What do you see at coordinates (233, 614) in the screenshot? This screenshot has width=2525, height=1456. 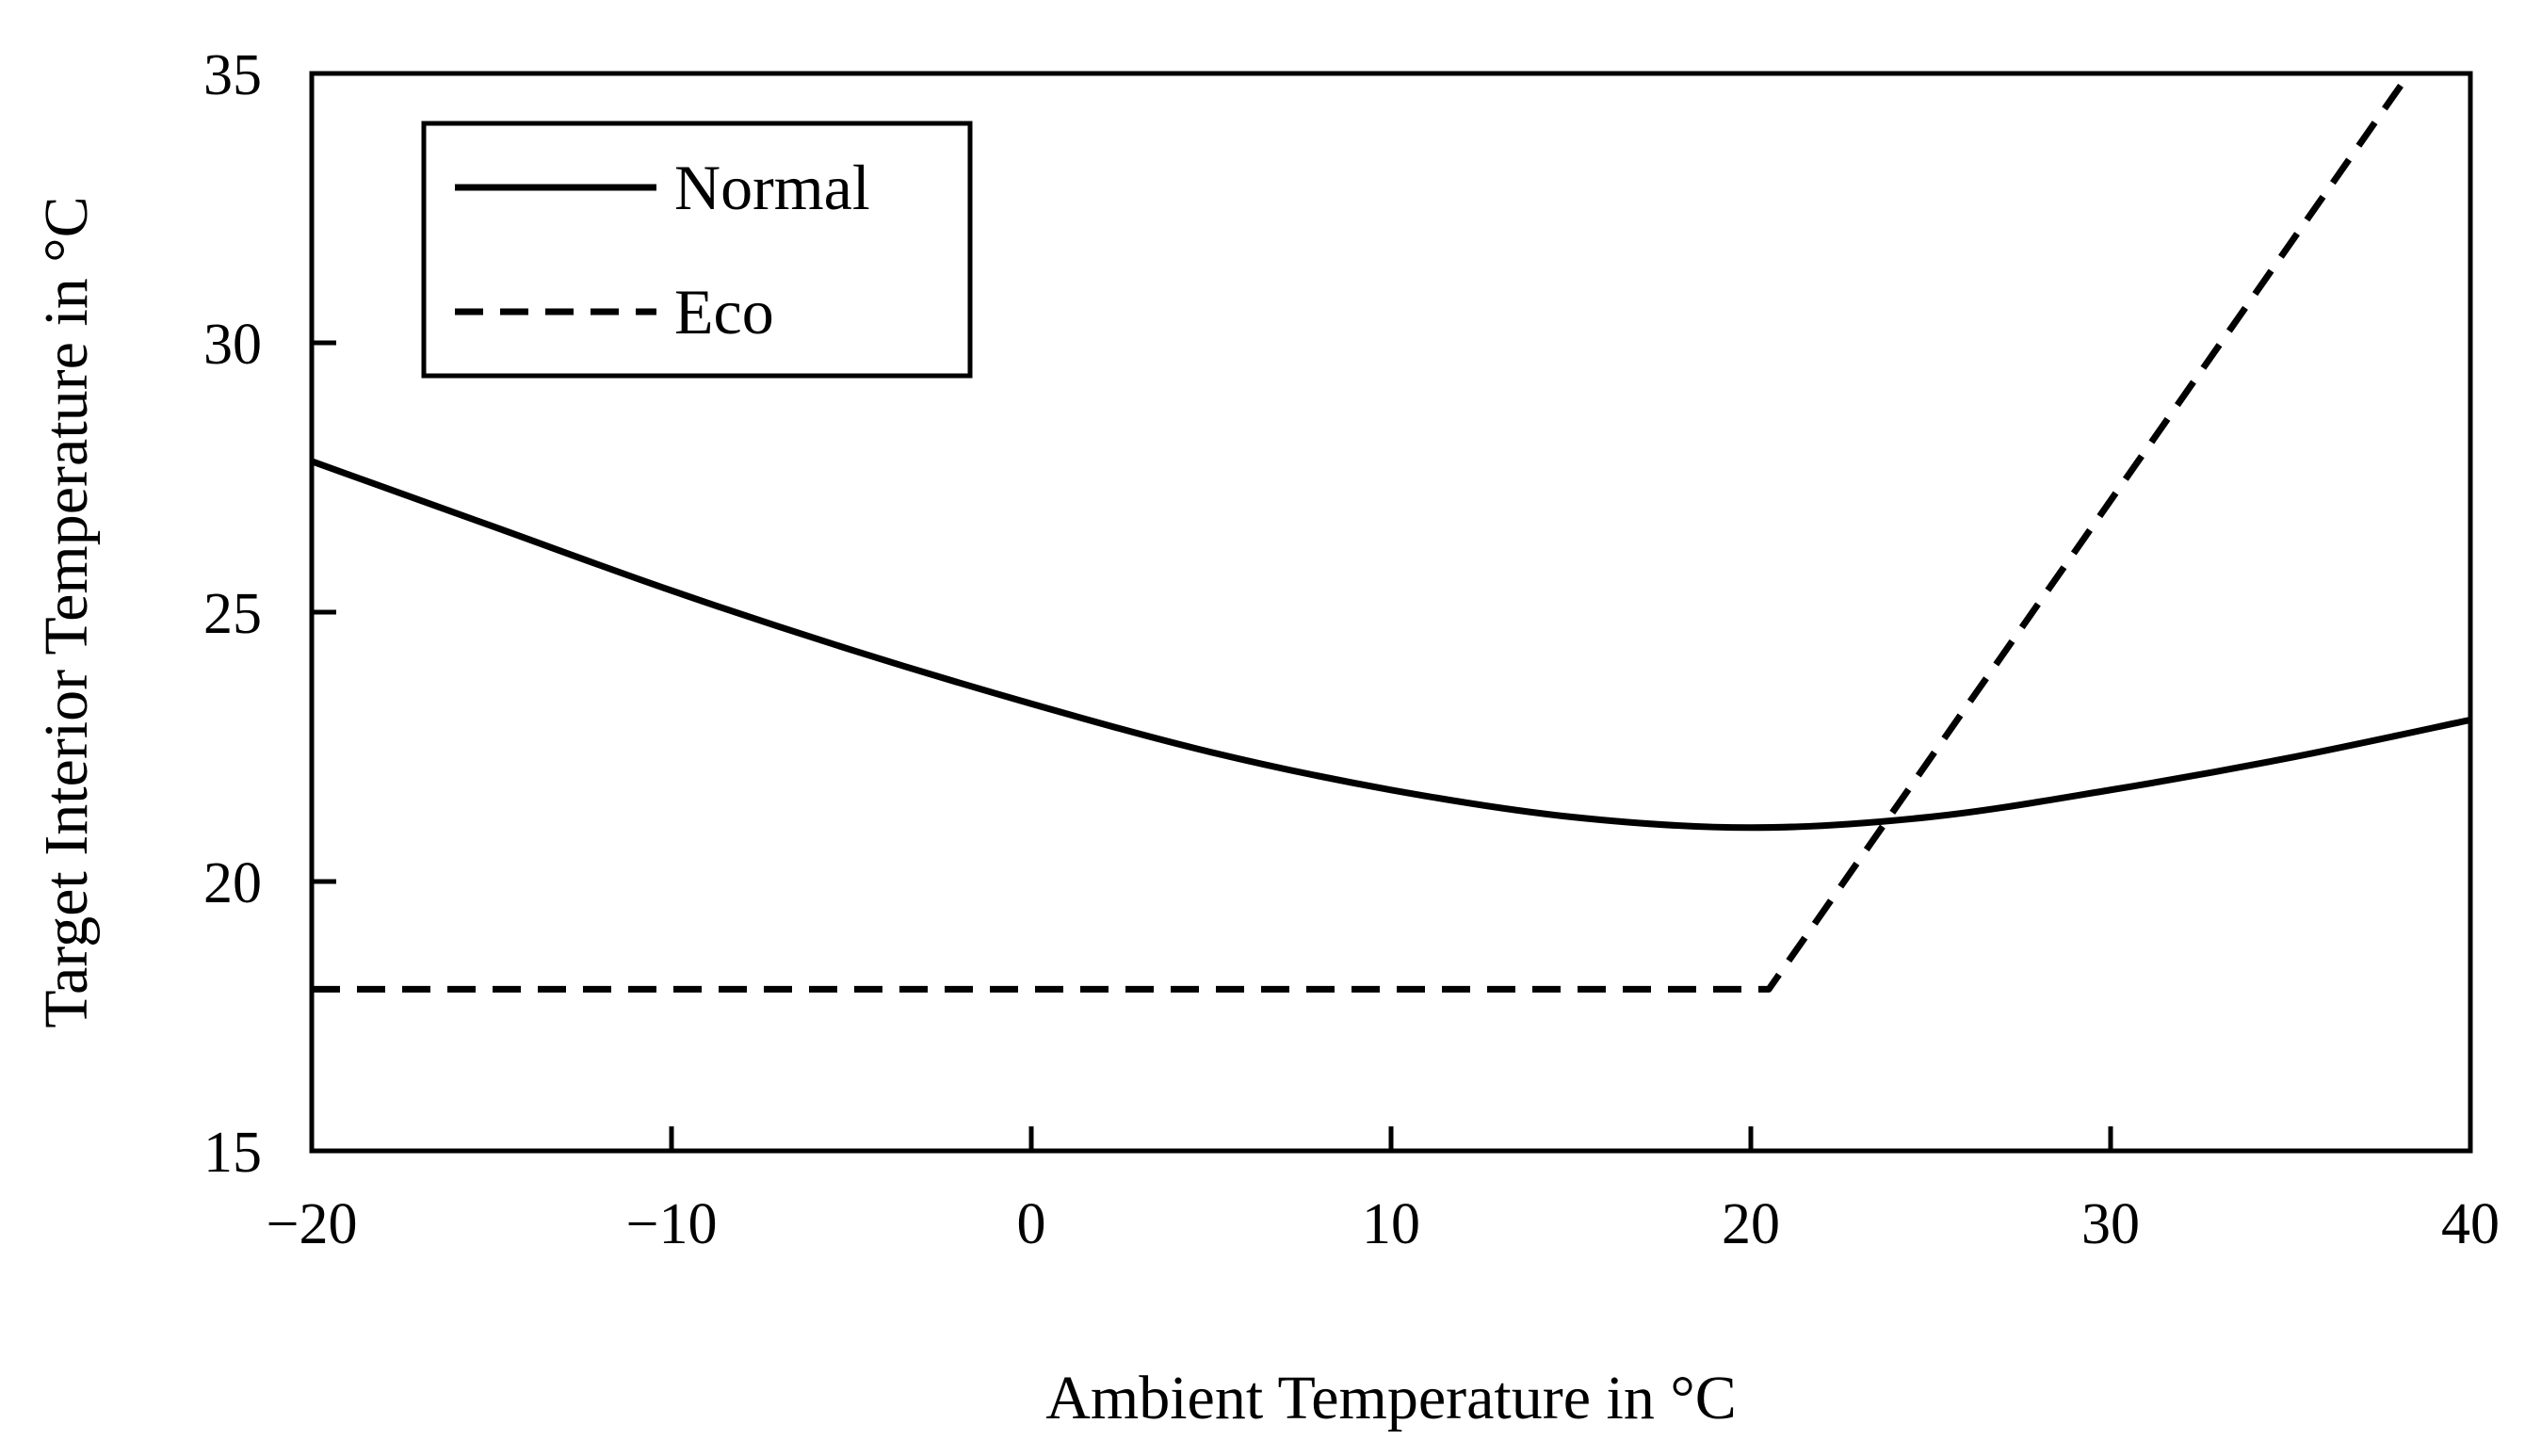 I see `y-tick-label: 25` at bounding box center [233, 614].